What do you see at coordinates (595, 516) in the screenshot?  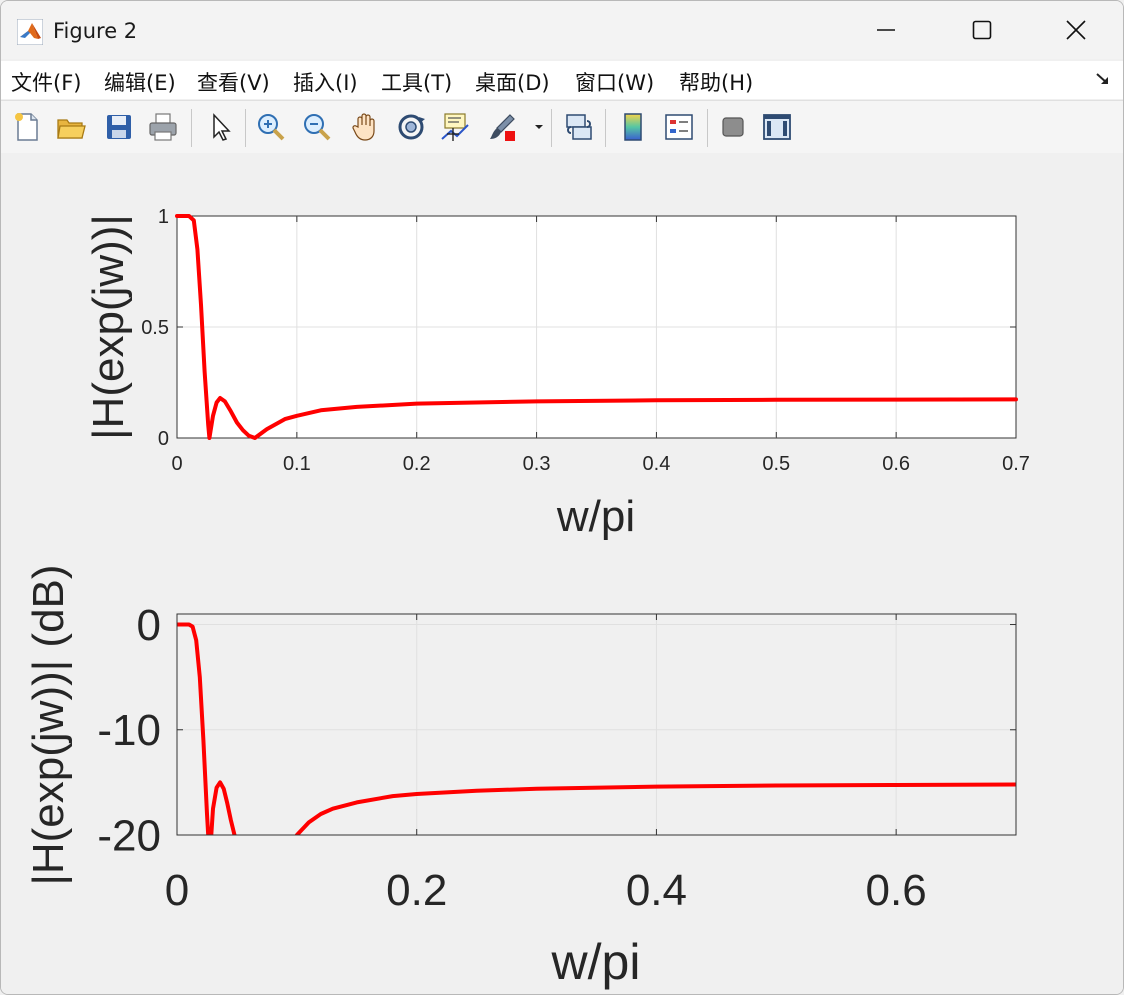 I see `axes-1-xlabel: w/pi` at bounding box center [595, 516].